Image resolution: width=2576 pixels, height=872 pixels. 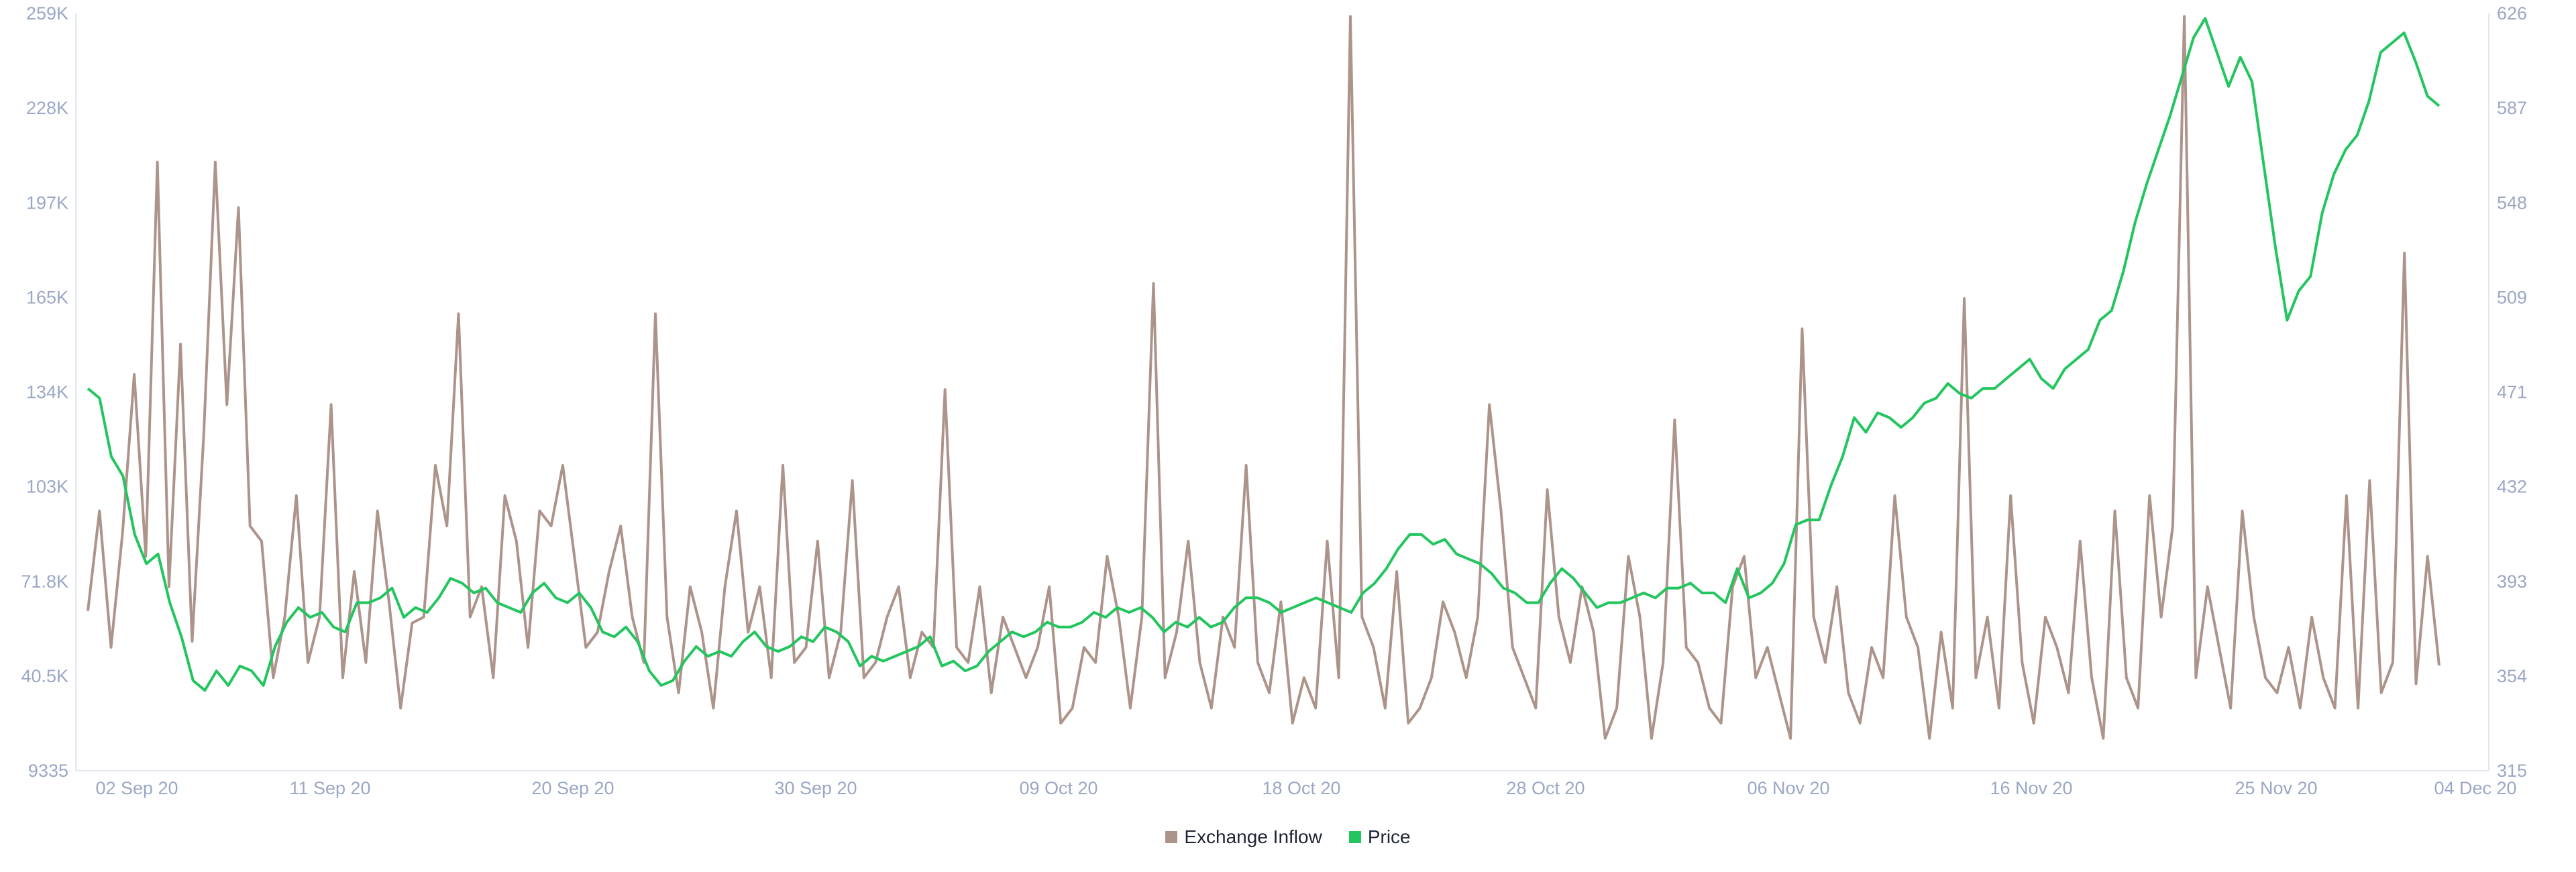 What do you see at coordinates (47, 487) in the screenshot?
I see `y-left-tick-label: 103K` at bounding box center [47, 487].